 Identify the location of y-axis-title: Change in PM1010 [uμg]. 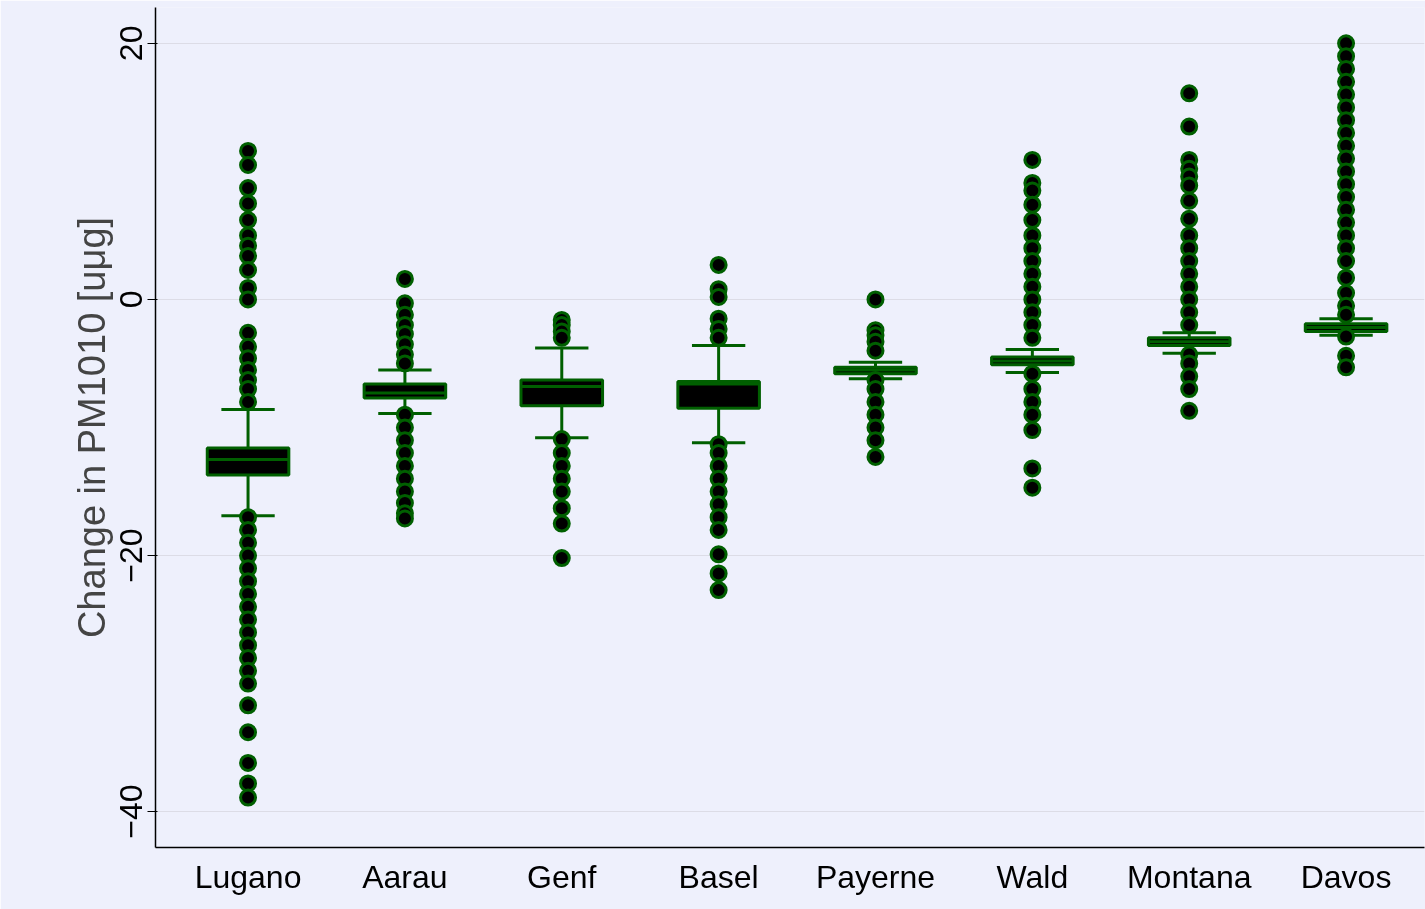
(91, 427).